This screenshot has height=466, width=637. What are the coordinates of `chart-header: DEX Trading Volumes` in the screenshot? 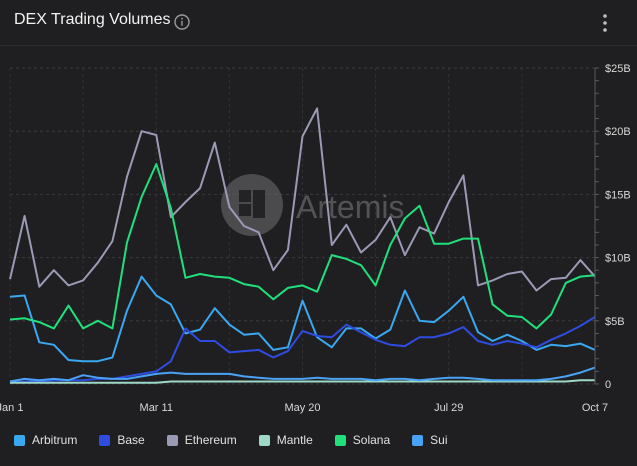 It's located at (318, 23).